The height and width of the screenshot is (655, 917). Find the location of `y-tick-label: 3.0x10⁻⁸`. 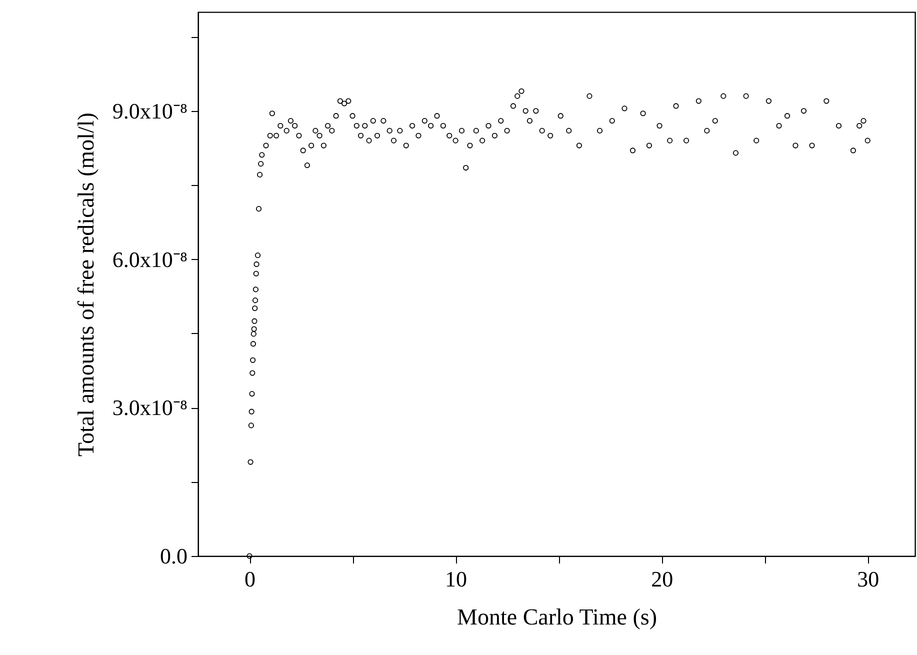

y-tick-label: 3.0x10⁻⁸ is located at coordinates (150, 407).